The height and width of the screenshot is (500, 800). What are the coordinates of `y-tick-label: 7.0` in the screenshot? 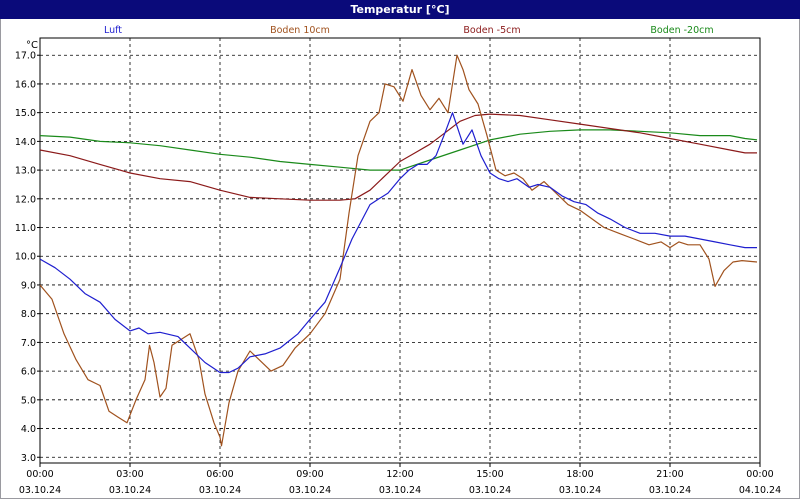 It's located at (28, 343).